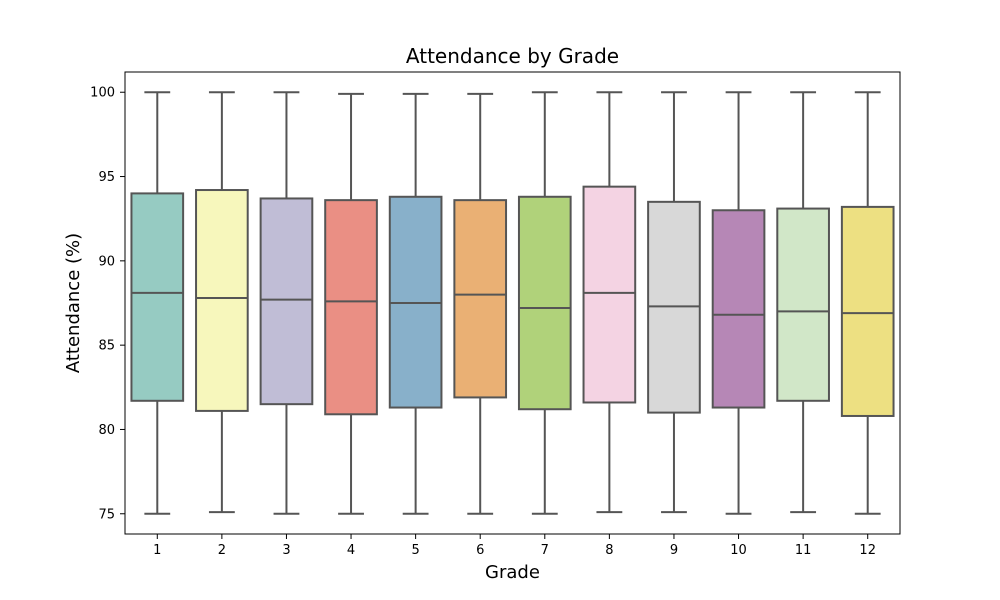 The image size is (1000, 600). Describe the element at coordinates (867, 550) in the screenshot. I see `x-tick-label: 12` at that location.